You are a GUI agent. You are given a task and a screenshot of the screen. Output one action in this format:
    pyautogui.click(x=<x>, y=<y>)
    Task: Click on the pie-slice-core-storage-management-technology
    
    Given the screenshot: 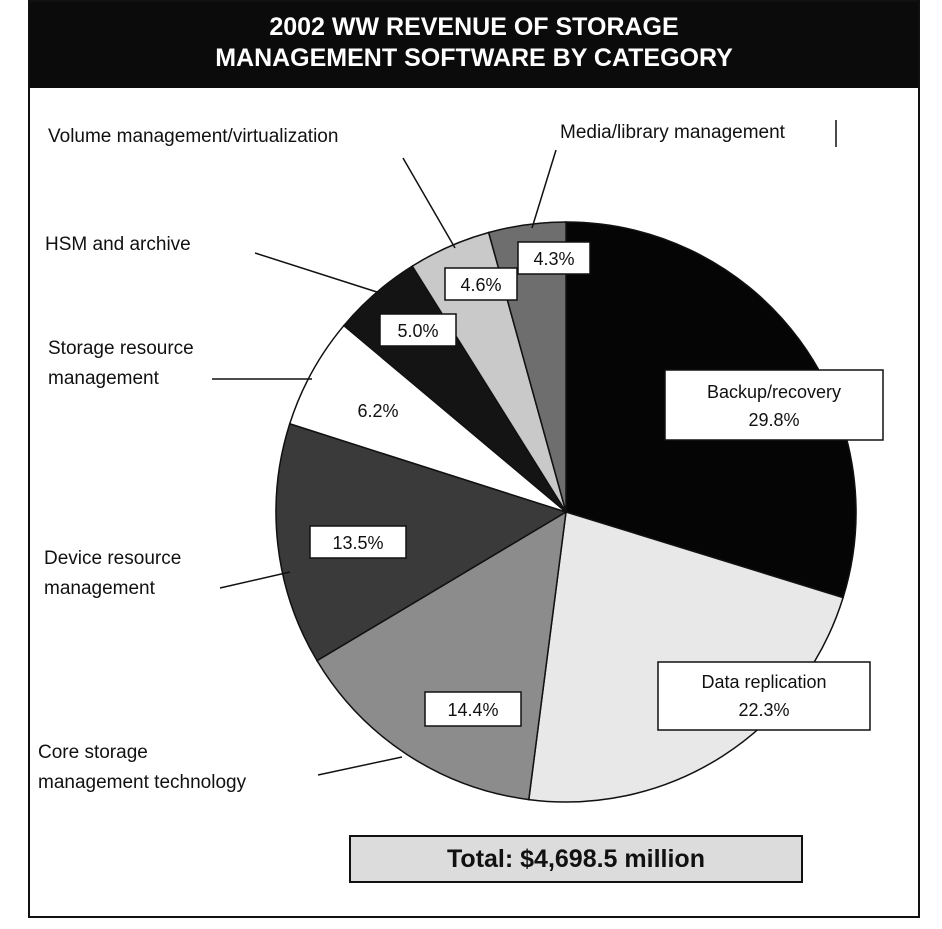 What is the action you would take?
    pyautogui.click(x=441, y=655)
    